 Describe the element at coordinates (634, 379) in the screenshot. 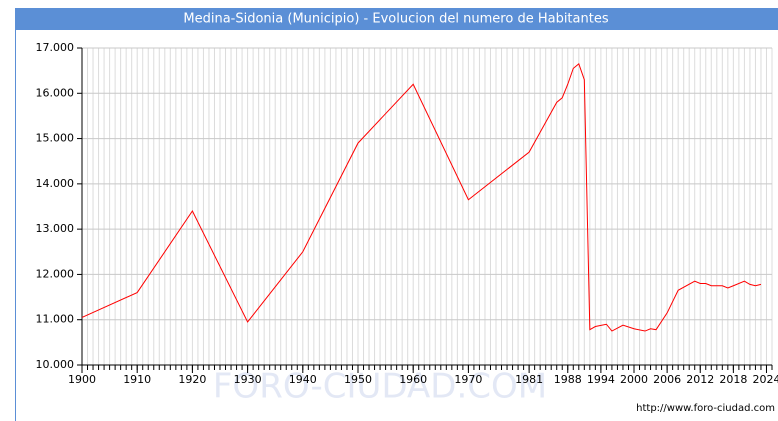

I see `x-tick-label: 2000` at that location.